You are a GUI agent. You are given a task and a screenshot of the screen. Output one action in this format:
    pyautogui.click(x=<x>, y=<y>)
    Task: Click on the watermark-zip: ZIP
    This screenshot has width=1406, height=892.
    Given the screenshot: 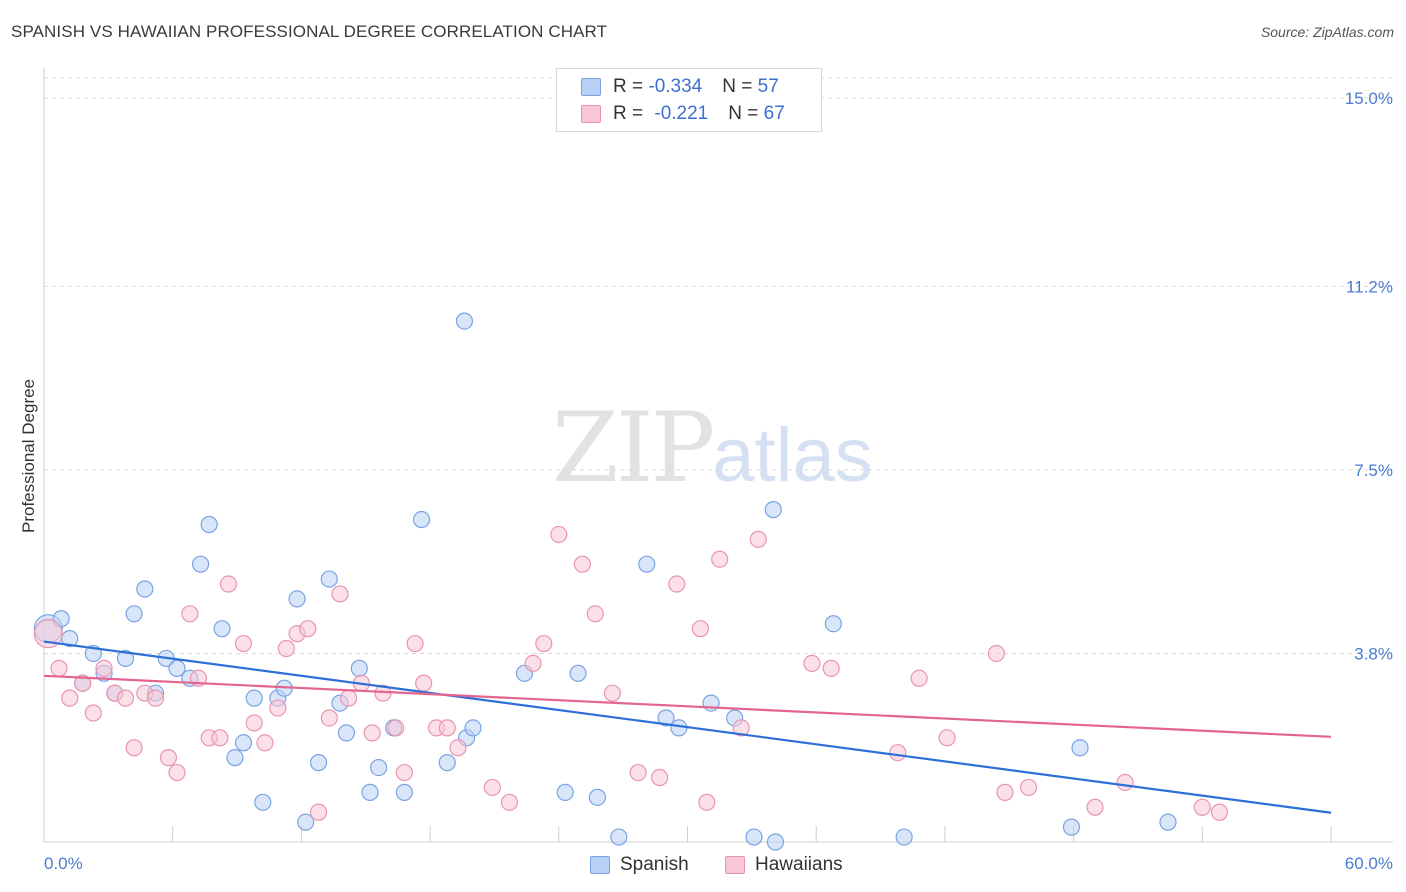 What is the action you would take?
    pyautogui.click(x=633, y=448)
    